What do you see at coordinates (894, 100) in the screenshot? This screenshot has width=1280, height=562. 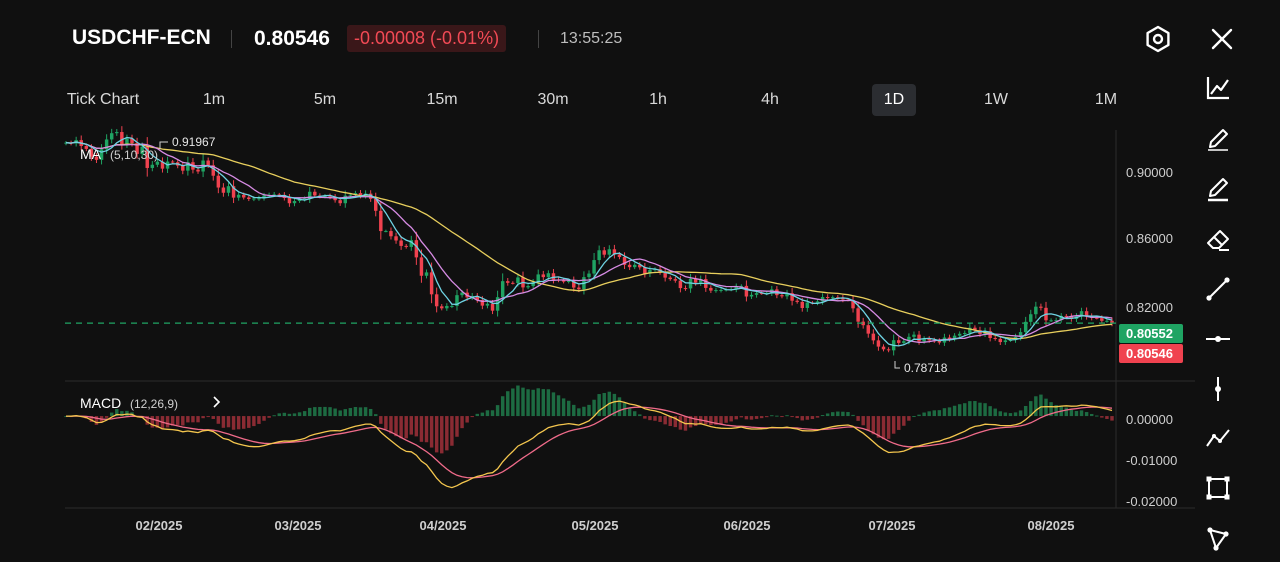 I see `timeframe-1d: 1D` at bounding box center [894, 100].